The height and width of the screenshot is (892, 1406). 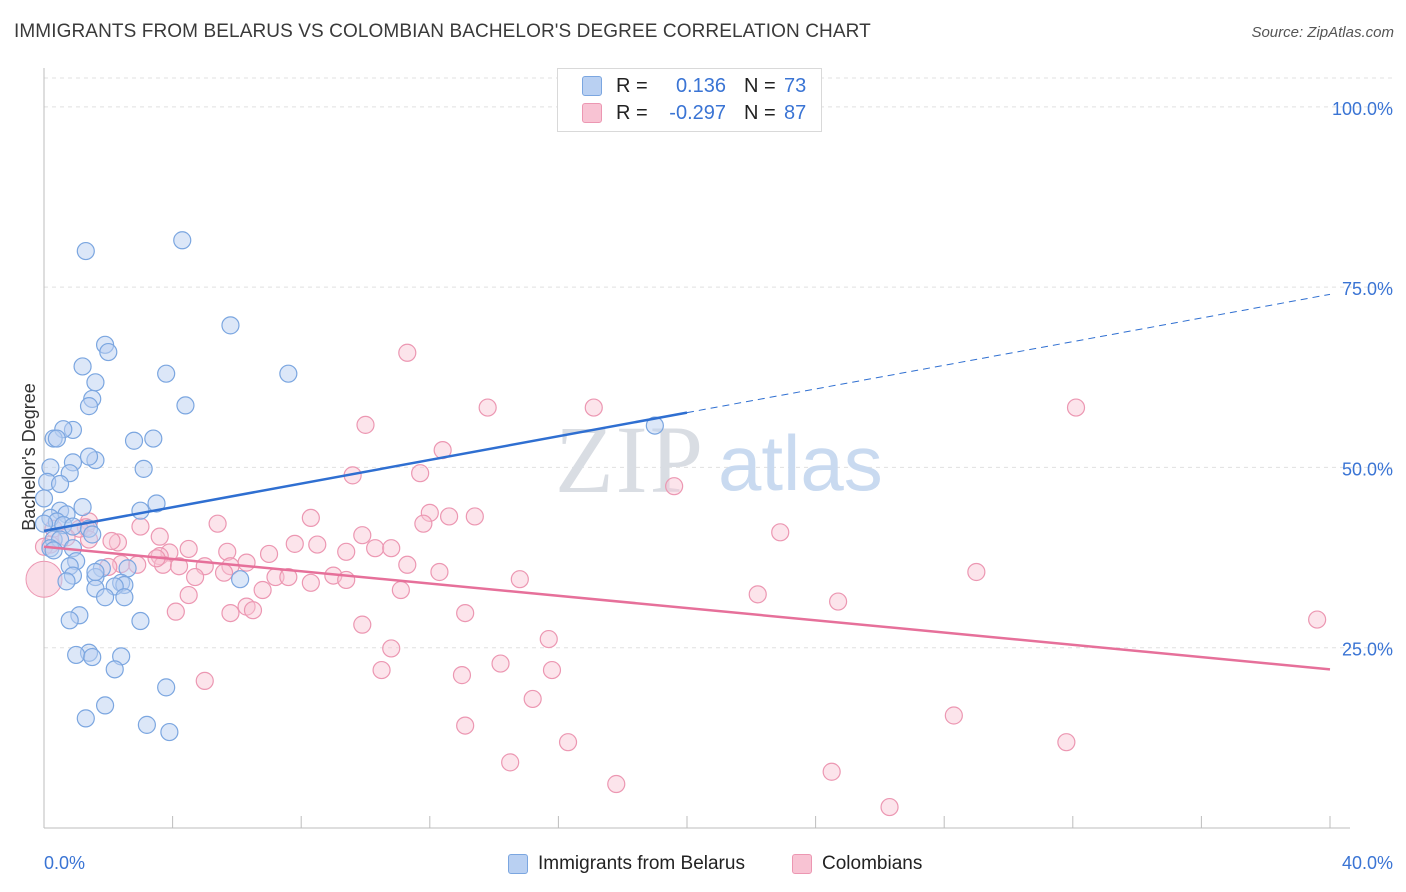 I want to click on watermark: ZIP atlas, so click(x=719, y=459).